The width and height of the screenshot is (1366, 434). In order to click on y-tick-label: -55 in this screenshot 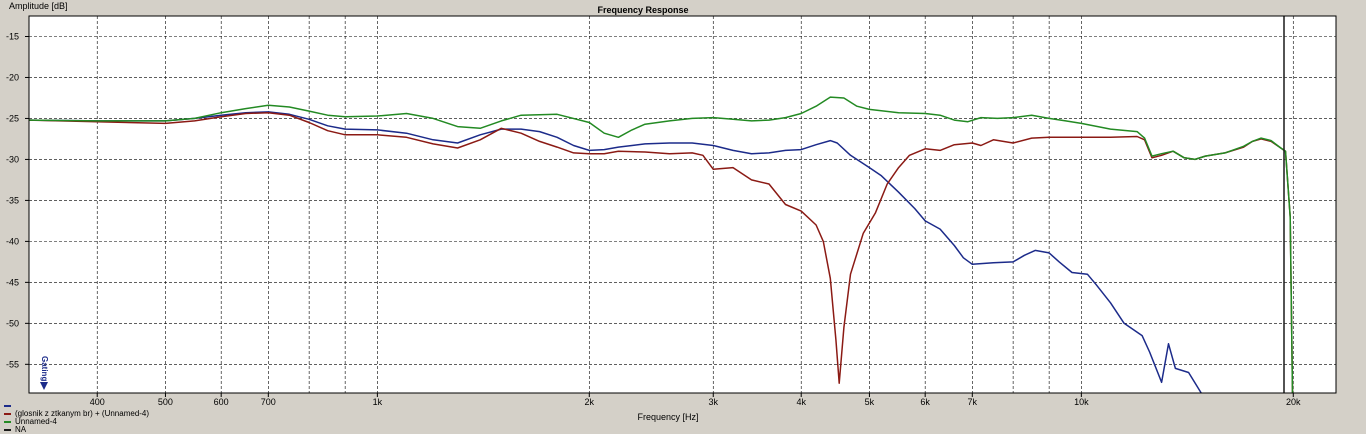, I will do `click(12, 364)`.